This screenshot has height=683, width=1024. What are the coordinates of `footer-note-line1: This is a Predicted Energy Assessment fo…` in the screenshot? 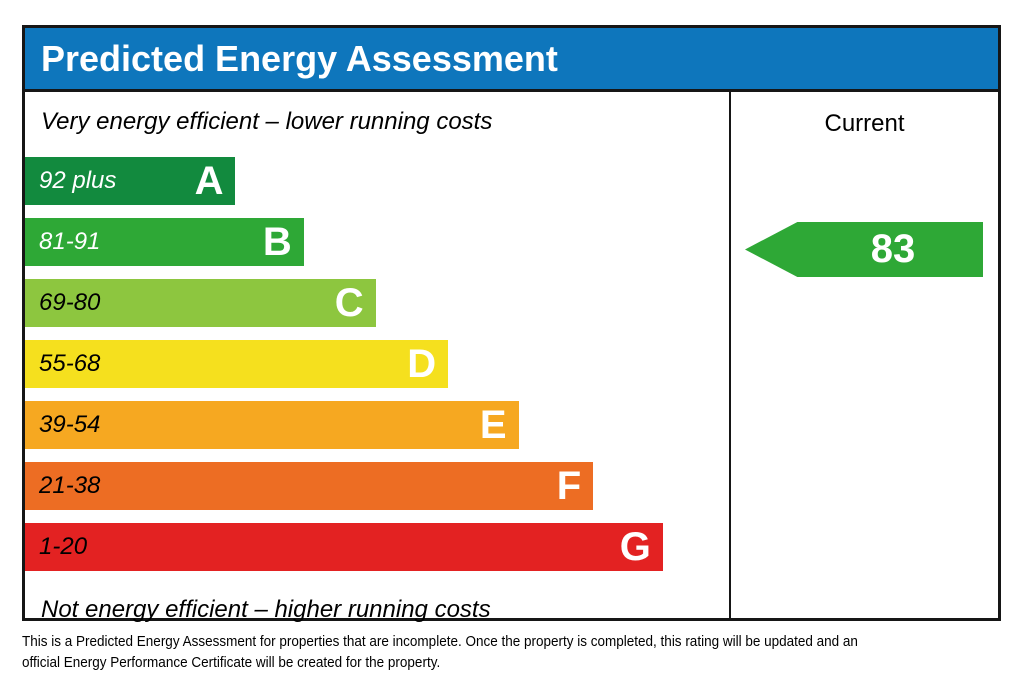 It's located at (440, 641).